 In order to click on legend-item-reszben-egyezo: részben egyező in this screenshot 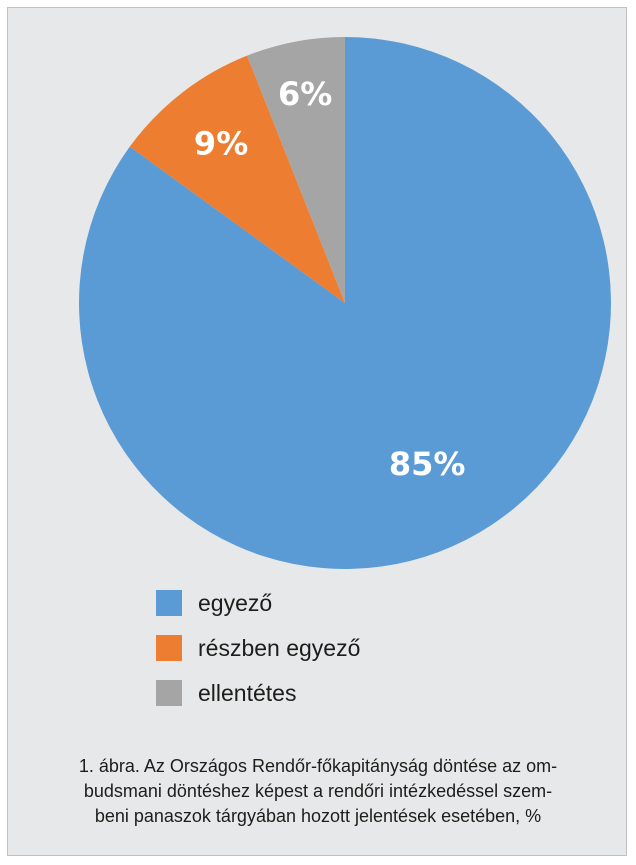, I will do `click(258, 648)`.